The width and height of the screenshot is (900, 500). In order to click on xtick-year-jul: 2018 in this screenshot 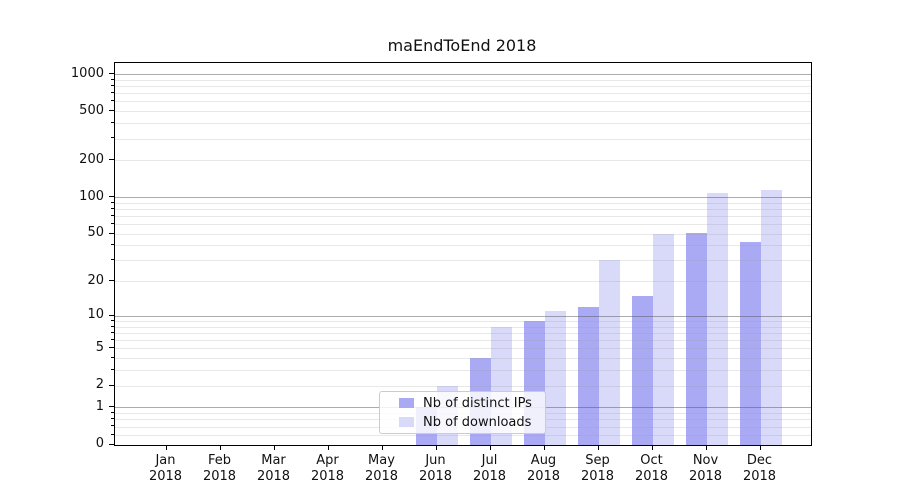, I will do `click(489, 476)`.